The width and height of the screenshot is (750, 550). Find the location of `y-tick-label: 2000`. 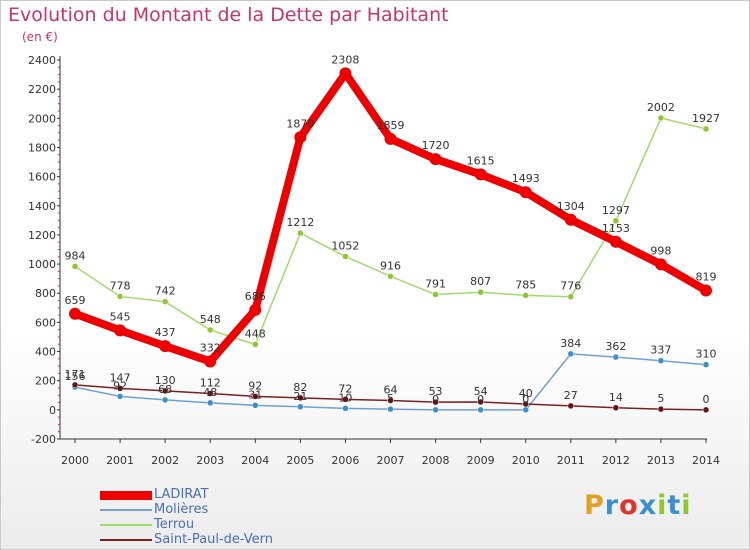

y-tick-label: 2000 is located at coordinates (42, 118).